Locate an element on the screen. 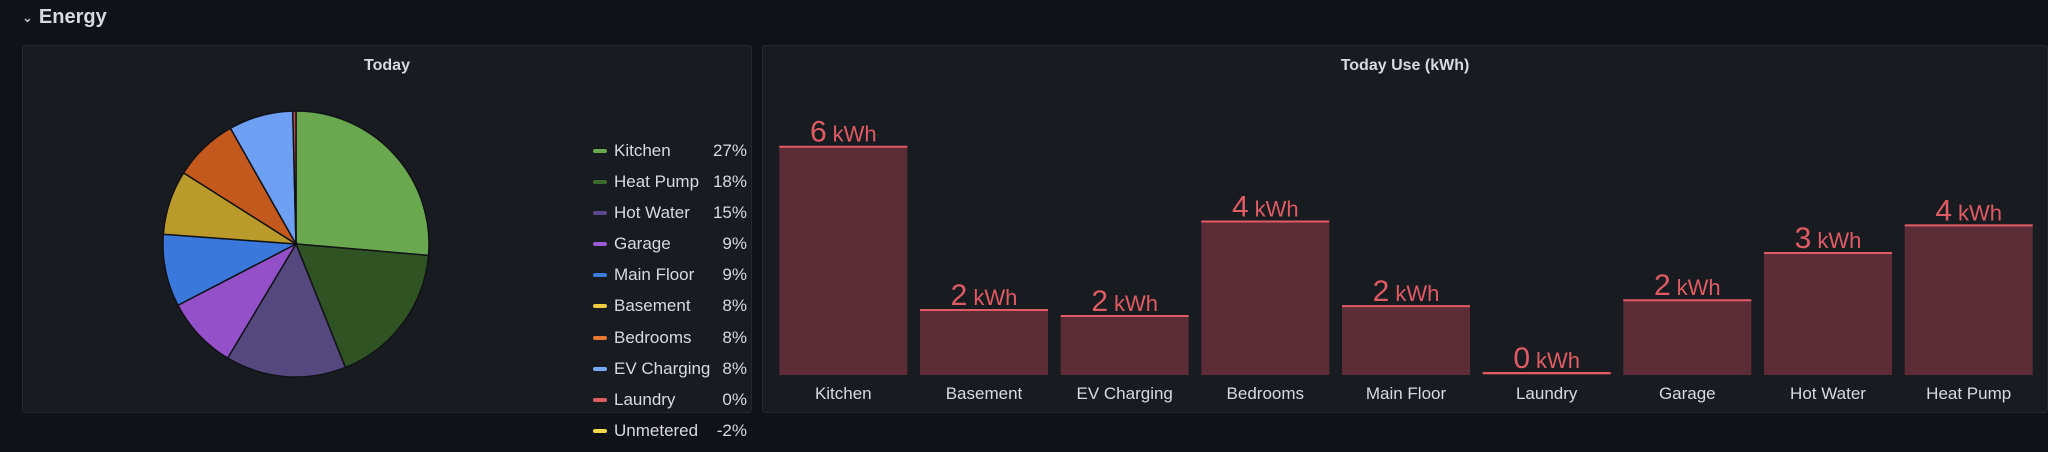  legend-item-garage: Garage 9% is located at coordinates (670, 249).